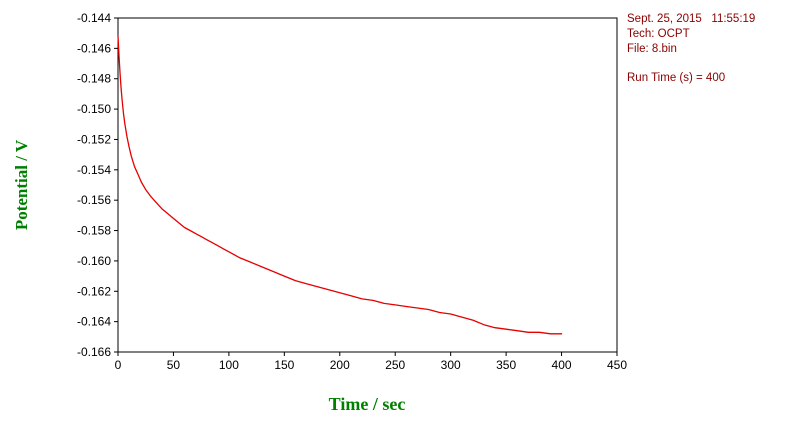 Image resolution: width=800 pixels, height=422 pixels. I want to click on datetime-text: Sept. 25, 2015 11:55:19, so click(691, 19).